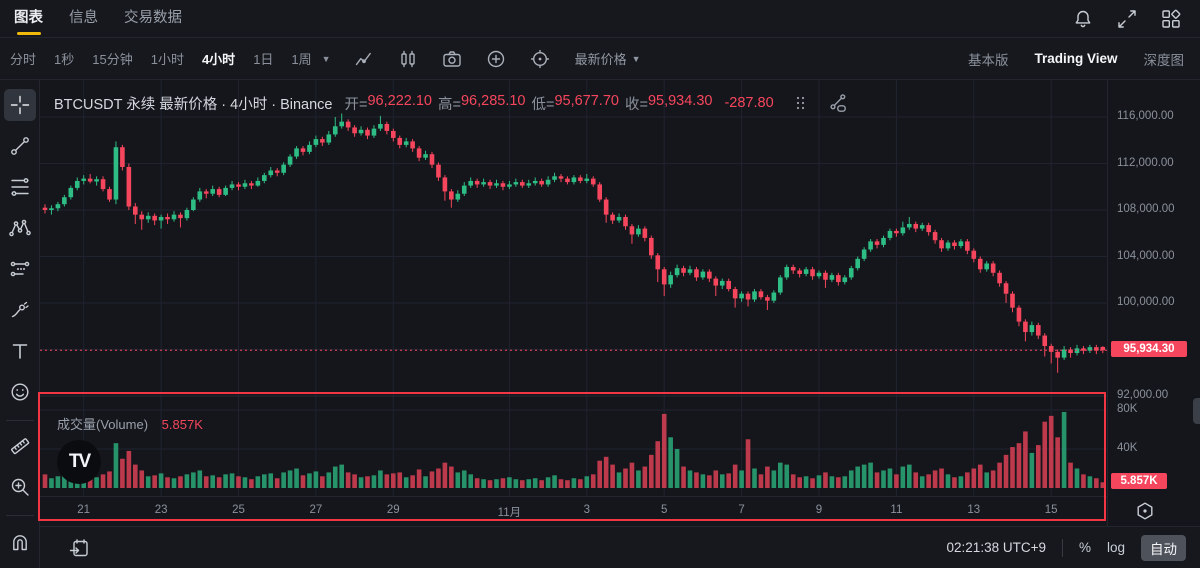 The width and height of the screenshot is (1200, 568). Describe the element at coordinates (193, 104) in the screenshot. I see `symbol-title: BTCUSDT 永续 最新价格 · 4小时 · Binance` at that location.